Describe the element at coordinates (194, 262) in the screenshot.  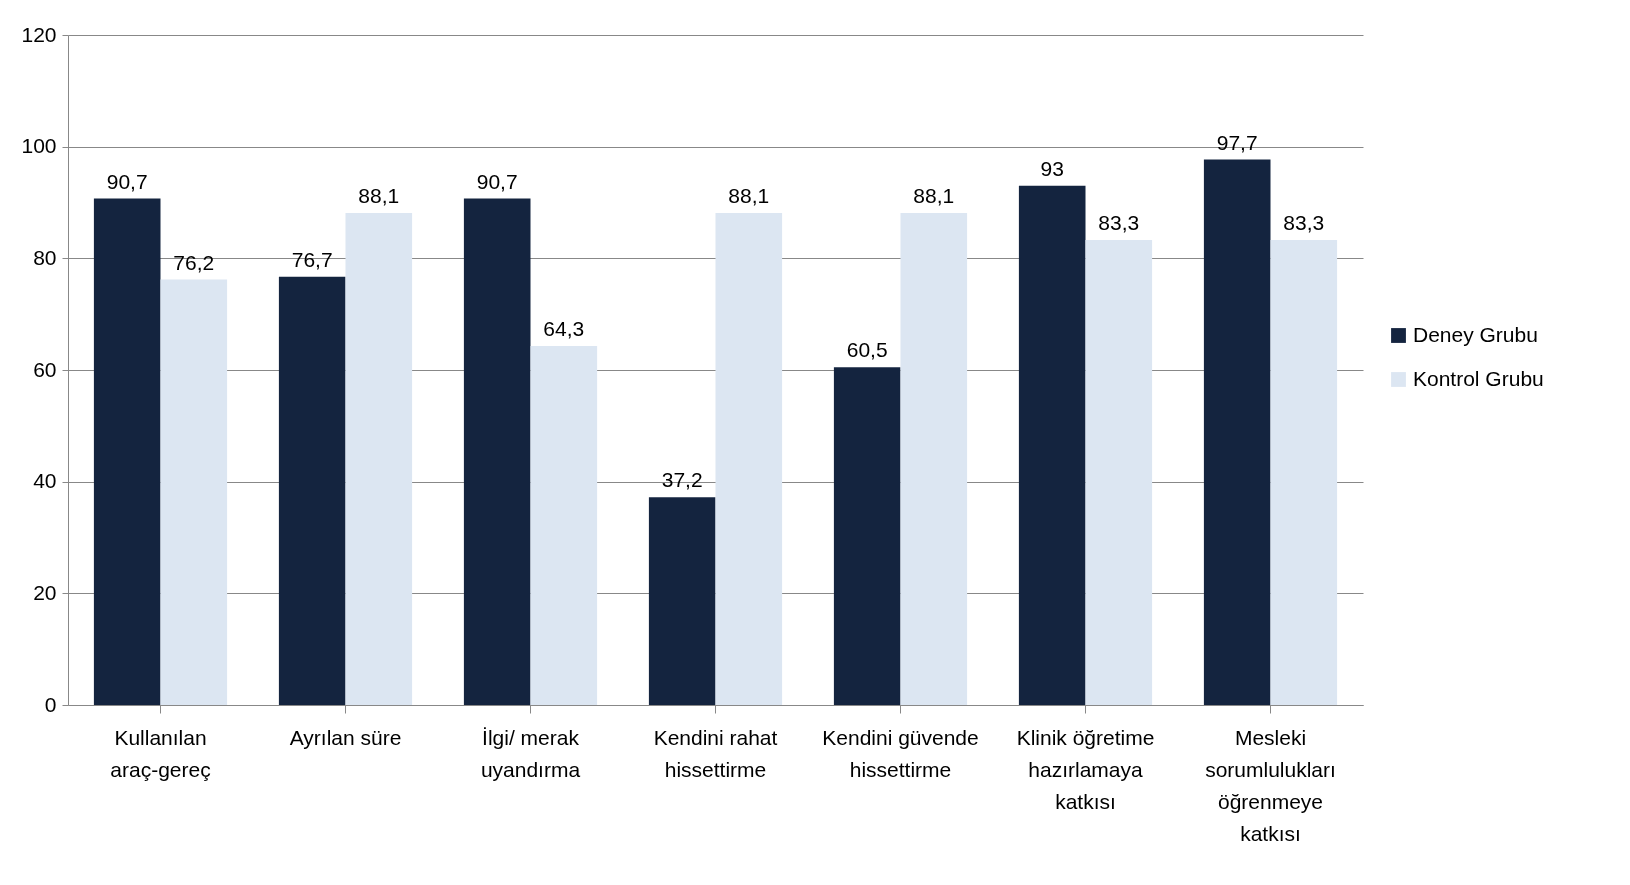
I see `data-label: 76,2` at that location.